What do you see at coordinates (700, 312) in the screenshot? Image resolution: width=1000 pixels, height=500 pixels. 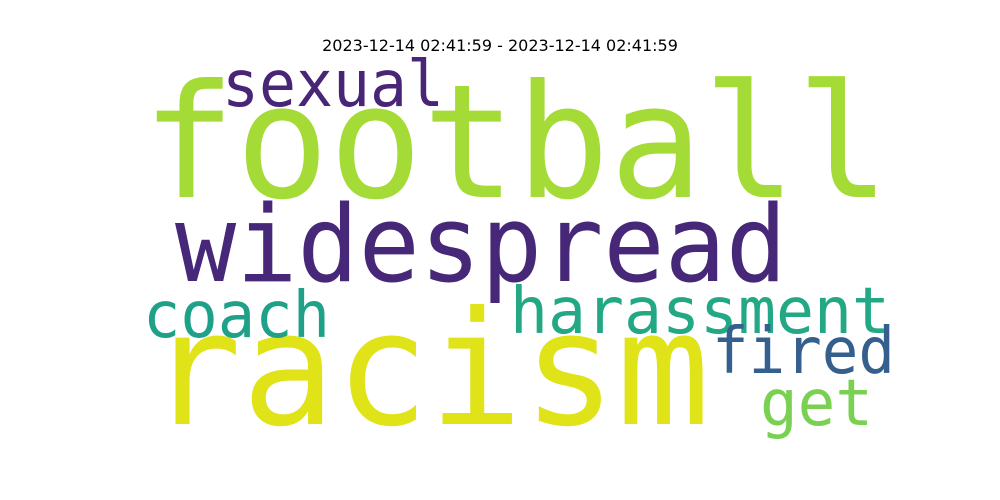 I see `word-harassment: harassment` at bounding box center [700, 312].